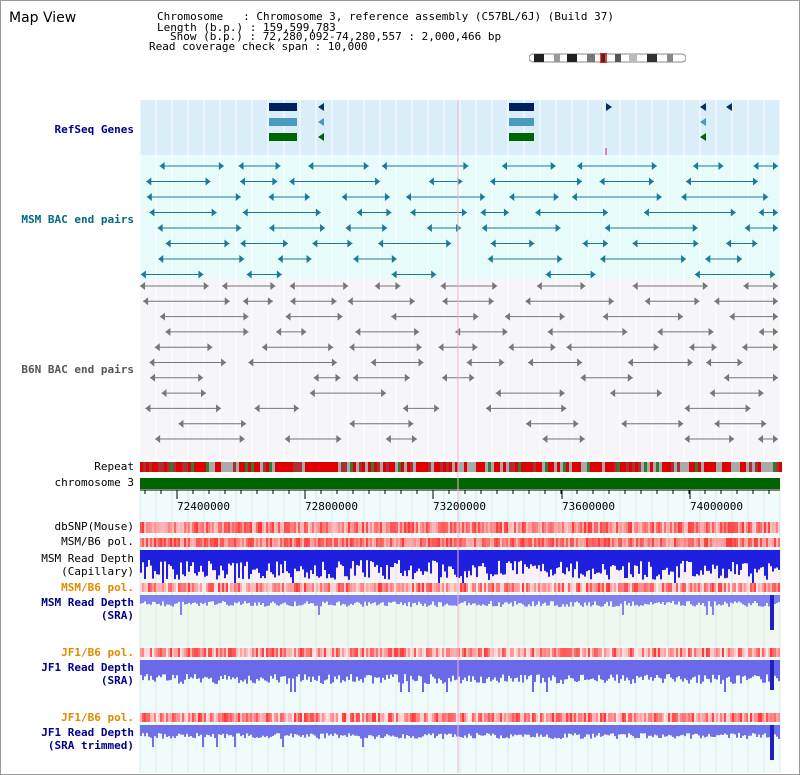  Describe the element at coordinates (94, 482) in the screenshot. I see `track-label-chromosome: chromosome 3` at that location.